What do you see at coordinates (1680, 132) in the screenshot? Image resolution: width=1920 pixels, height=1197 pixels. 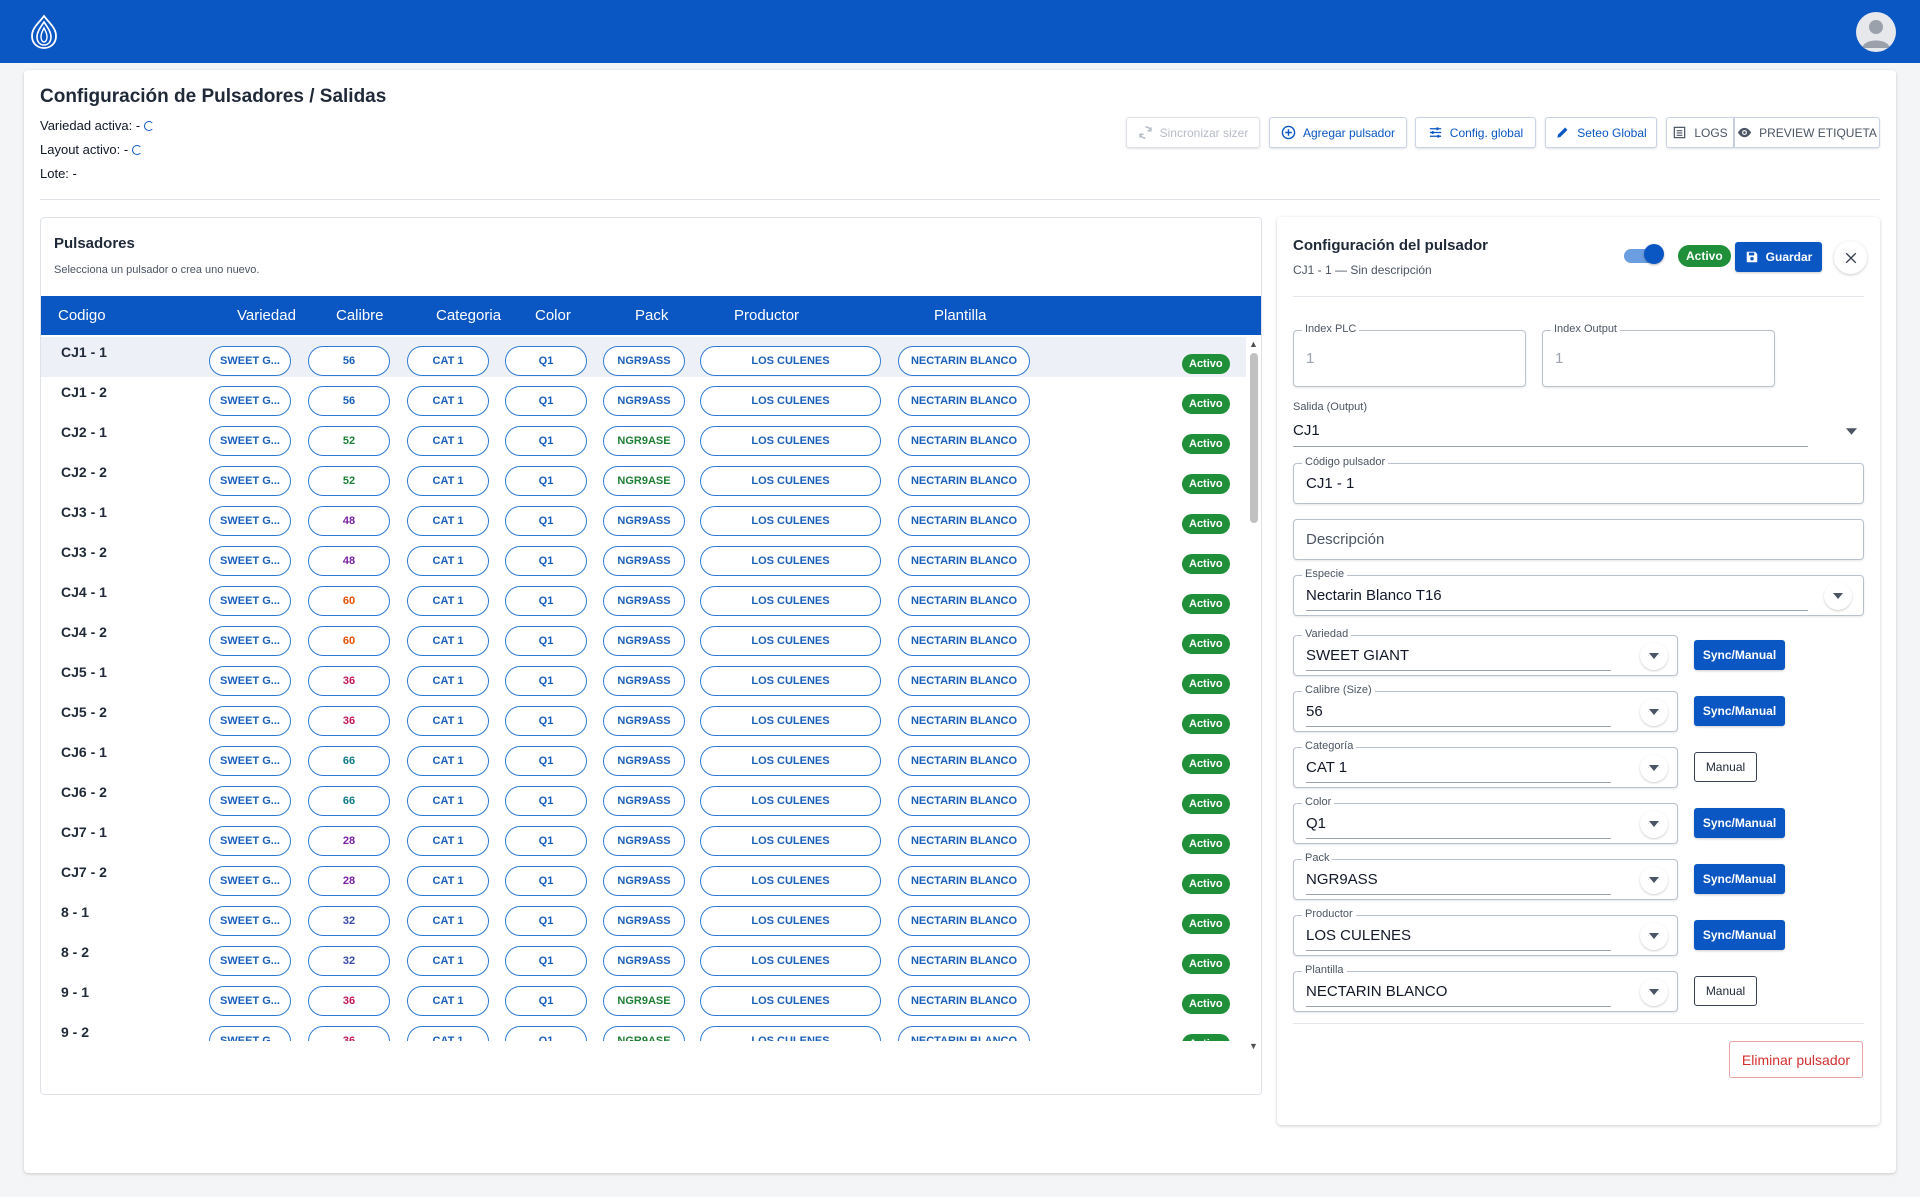 I see `list-icon` at bounding box center [1680, 132].